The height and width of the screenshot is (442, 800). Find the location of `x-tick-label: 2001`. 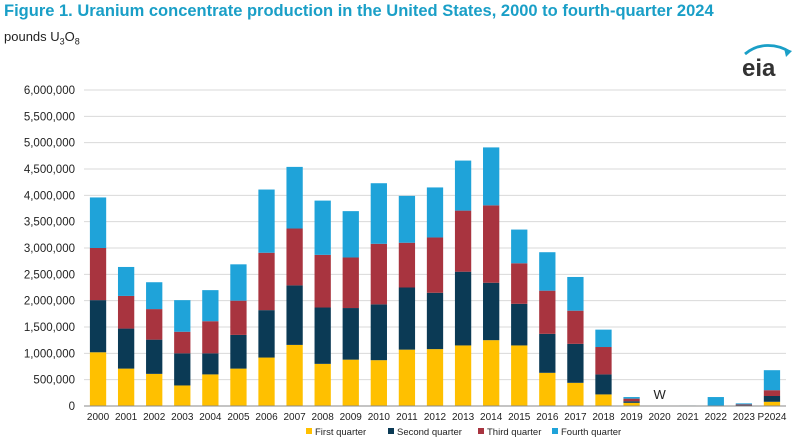

x-tick-label: 2001 is located at coordinates (126, 417).